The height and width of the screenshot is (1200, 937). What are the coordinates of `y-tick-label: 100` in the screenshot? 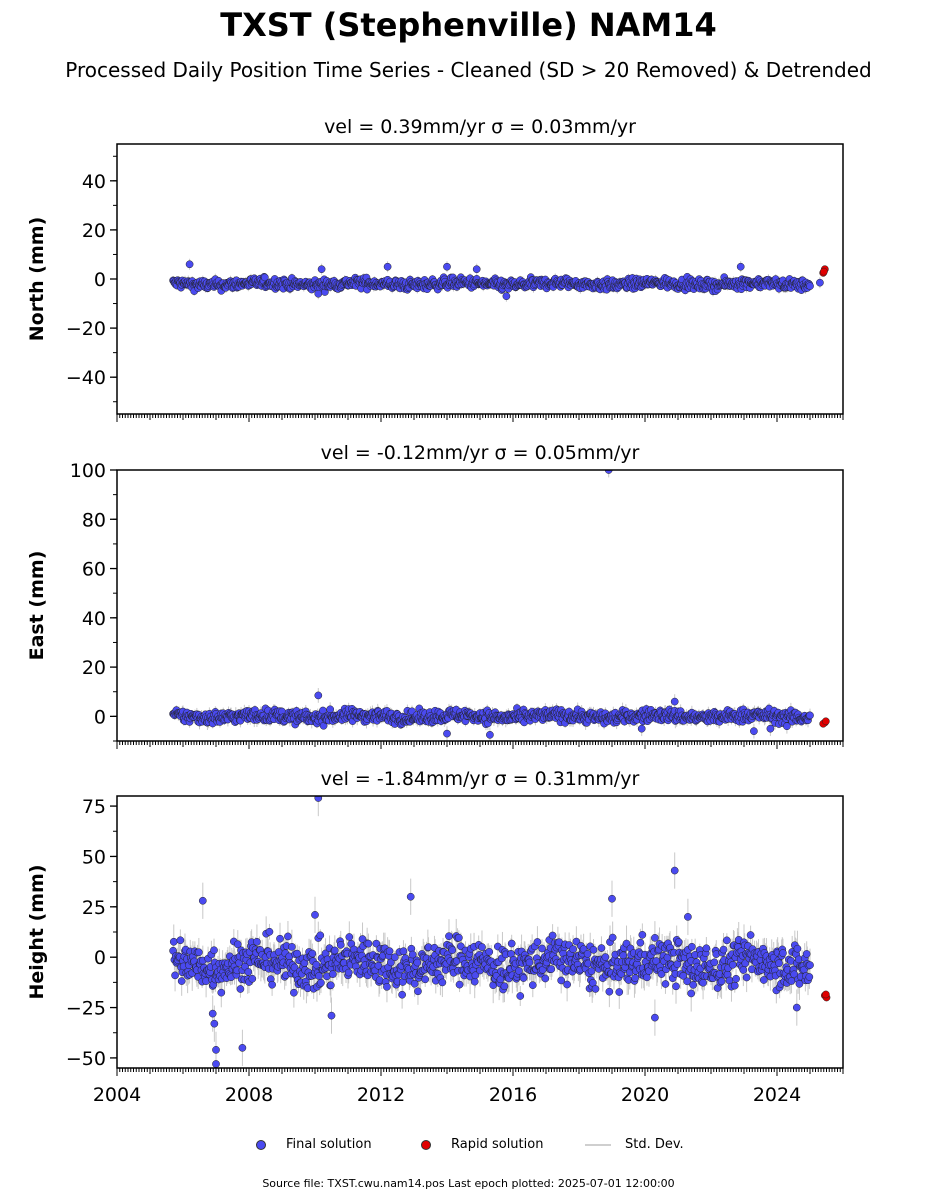 It's located at (88, 471).